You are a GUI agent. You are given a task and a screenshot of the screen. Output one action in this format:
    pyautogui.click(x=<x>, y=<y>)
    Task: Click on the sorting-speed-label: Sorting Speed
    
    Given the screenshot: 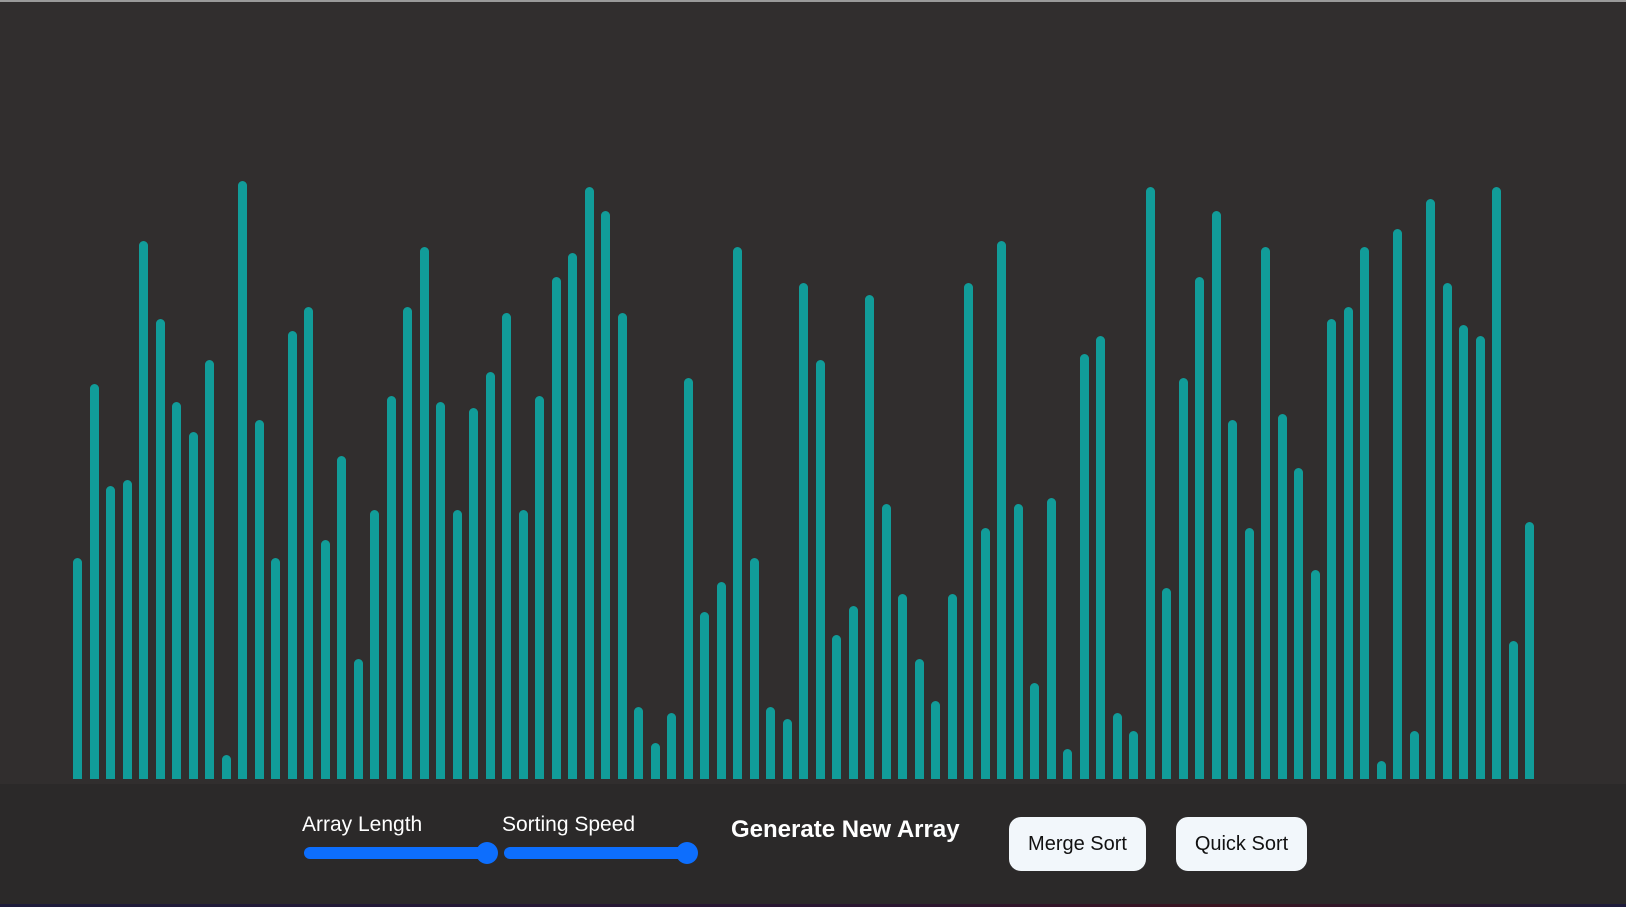 What is the action you would take?
    pyautogui.click(x=569, y=824)
    